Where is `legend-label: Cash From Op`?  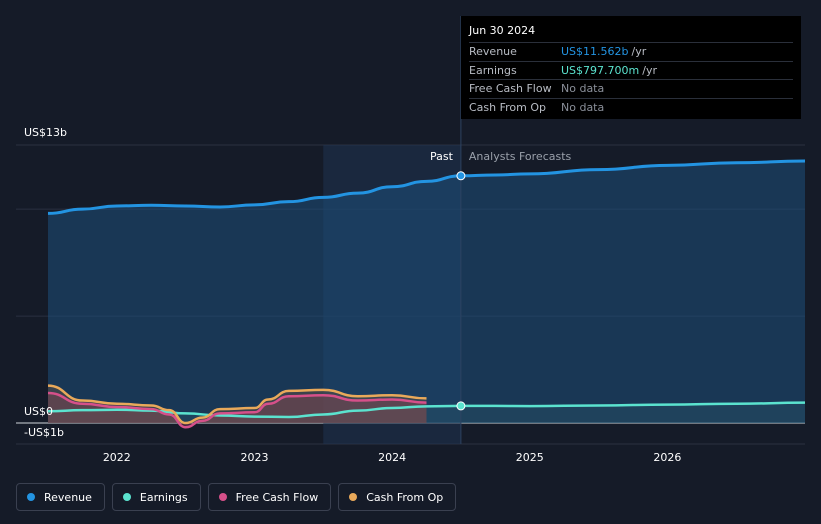
legend-label: Cash From Op is located at coordinates (405, 497).